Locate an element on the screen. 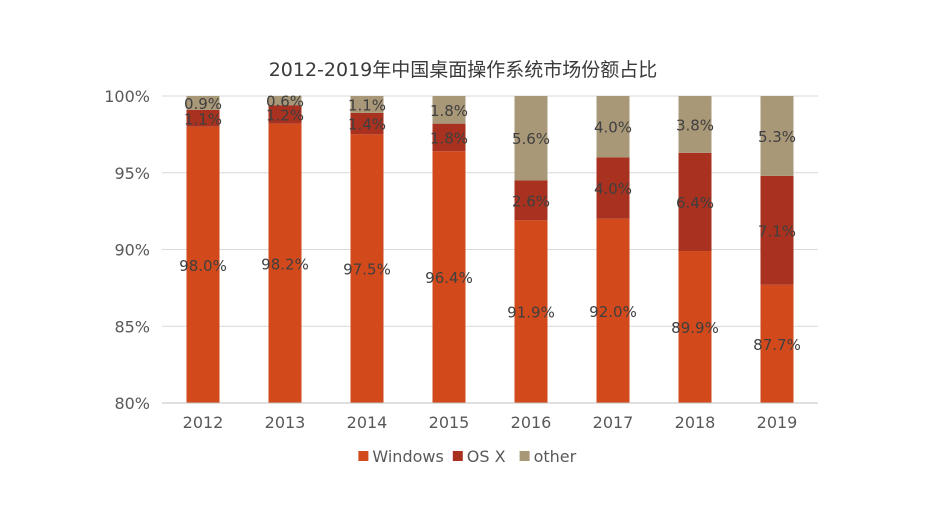 The image size is (952, 506). data-label: 7.1% is located at coordinates (777, 231).